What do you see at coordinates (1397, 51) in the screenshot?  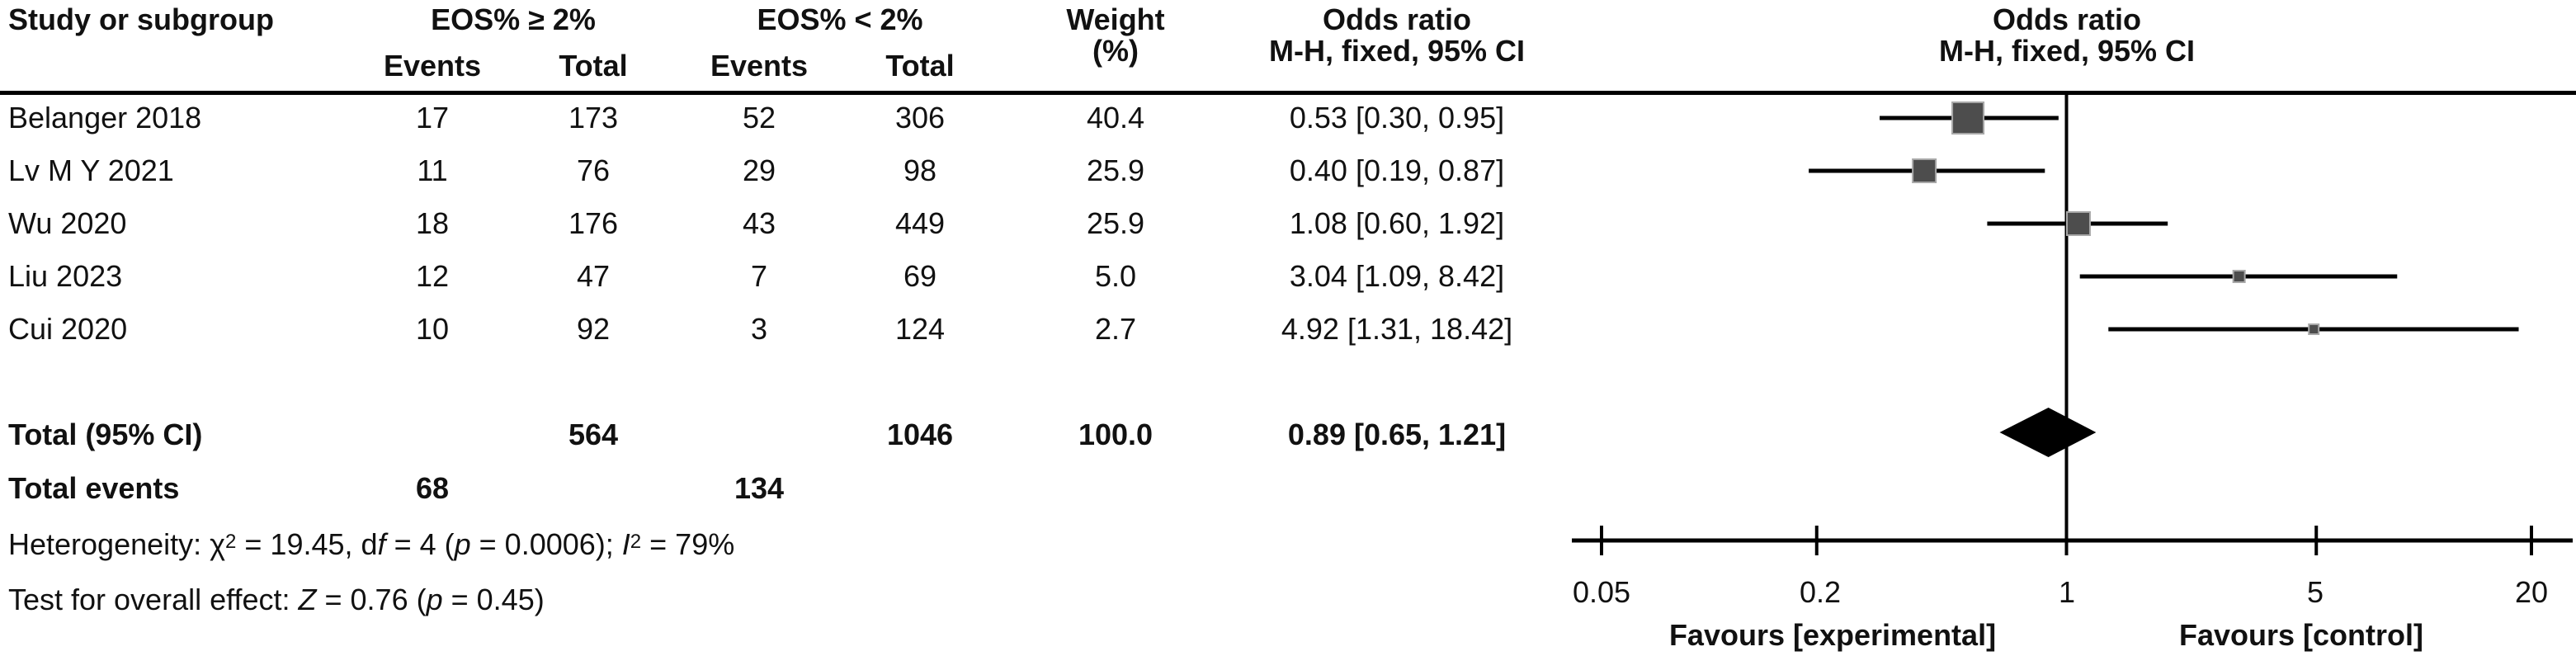 I see `header-or-line2: M-H, fixed, 95% CI` at bounding box center [1397, 51].